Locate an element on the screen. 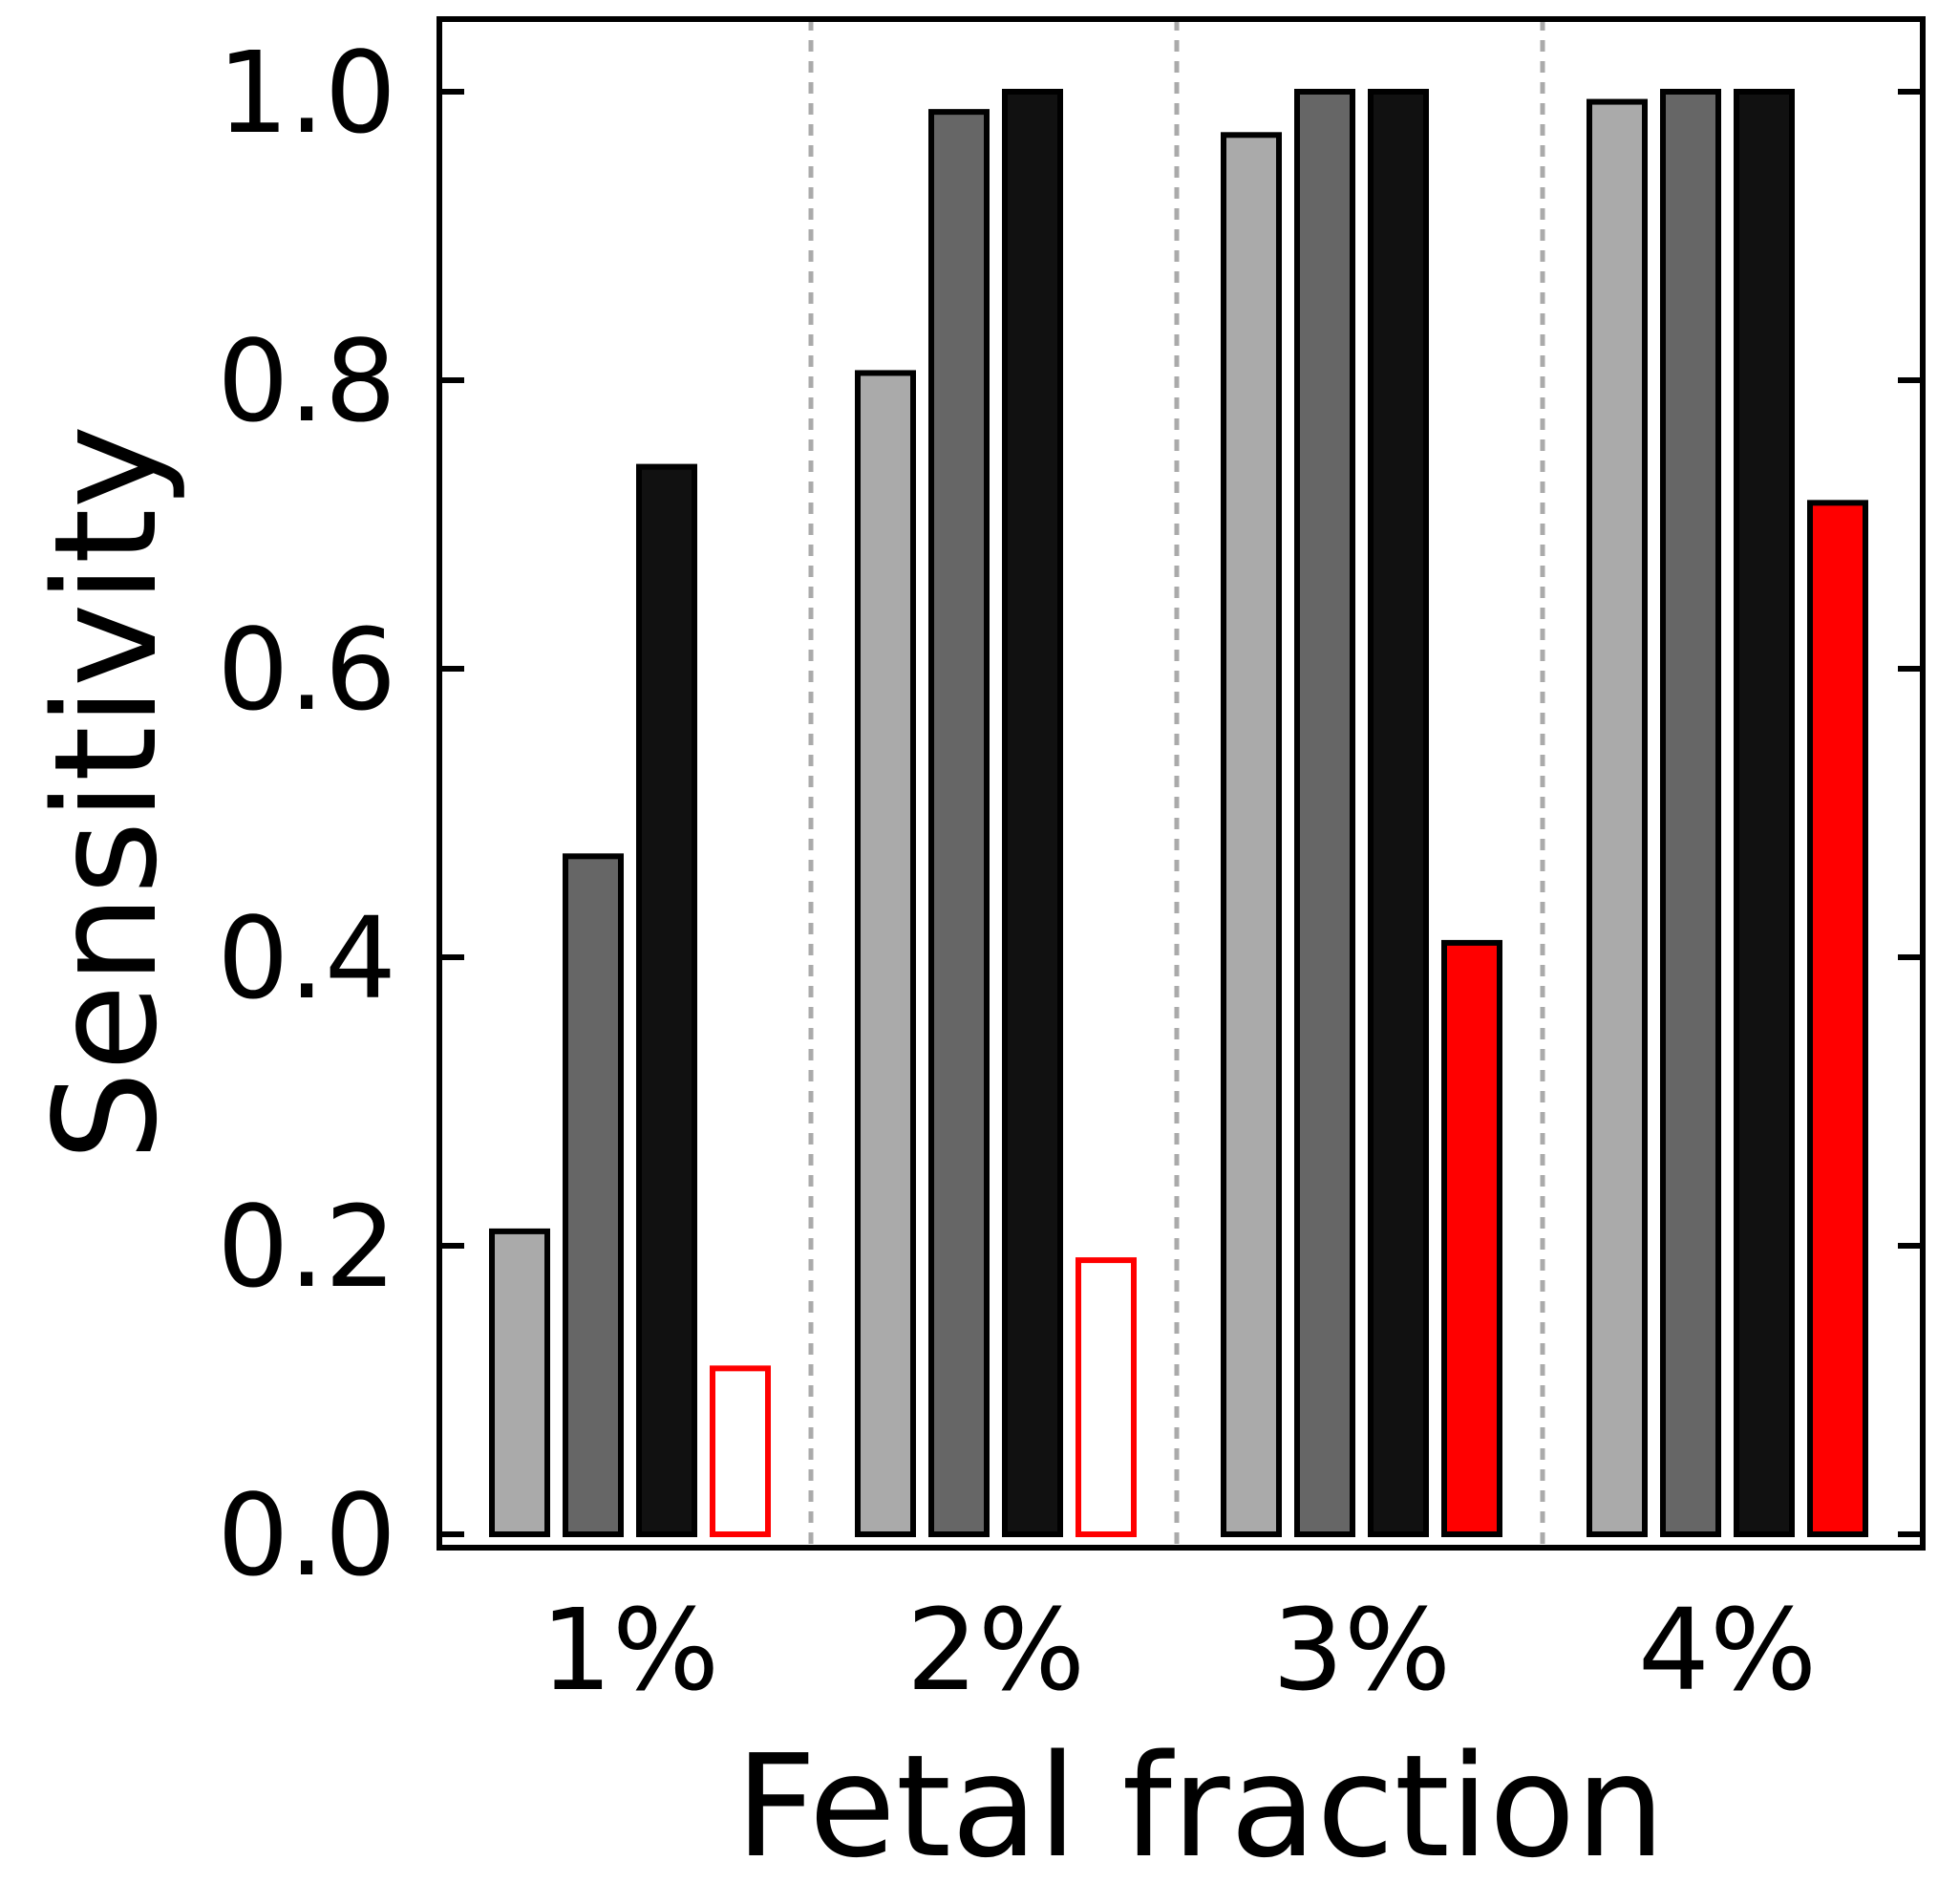 The image size is (1938, 1904). y-tick-label: 1.0 is located at coordinates (306, 93).